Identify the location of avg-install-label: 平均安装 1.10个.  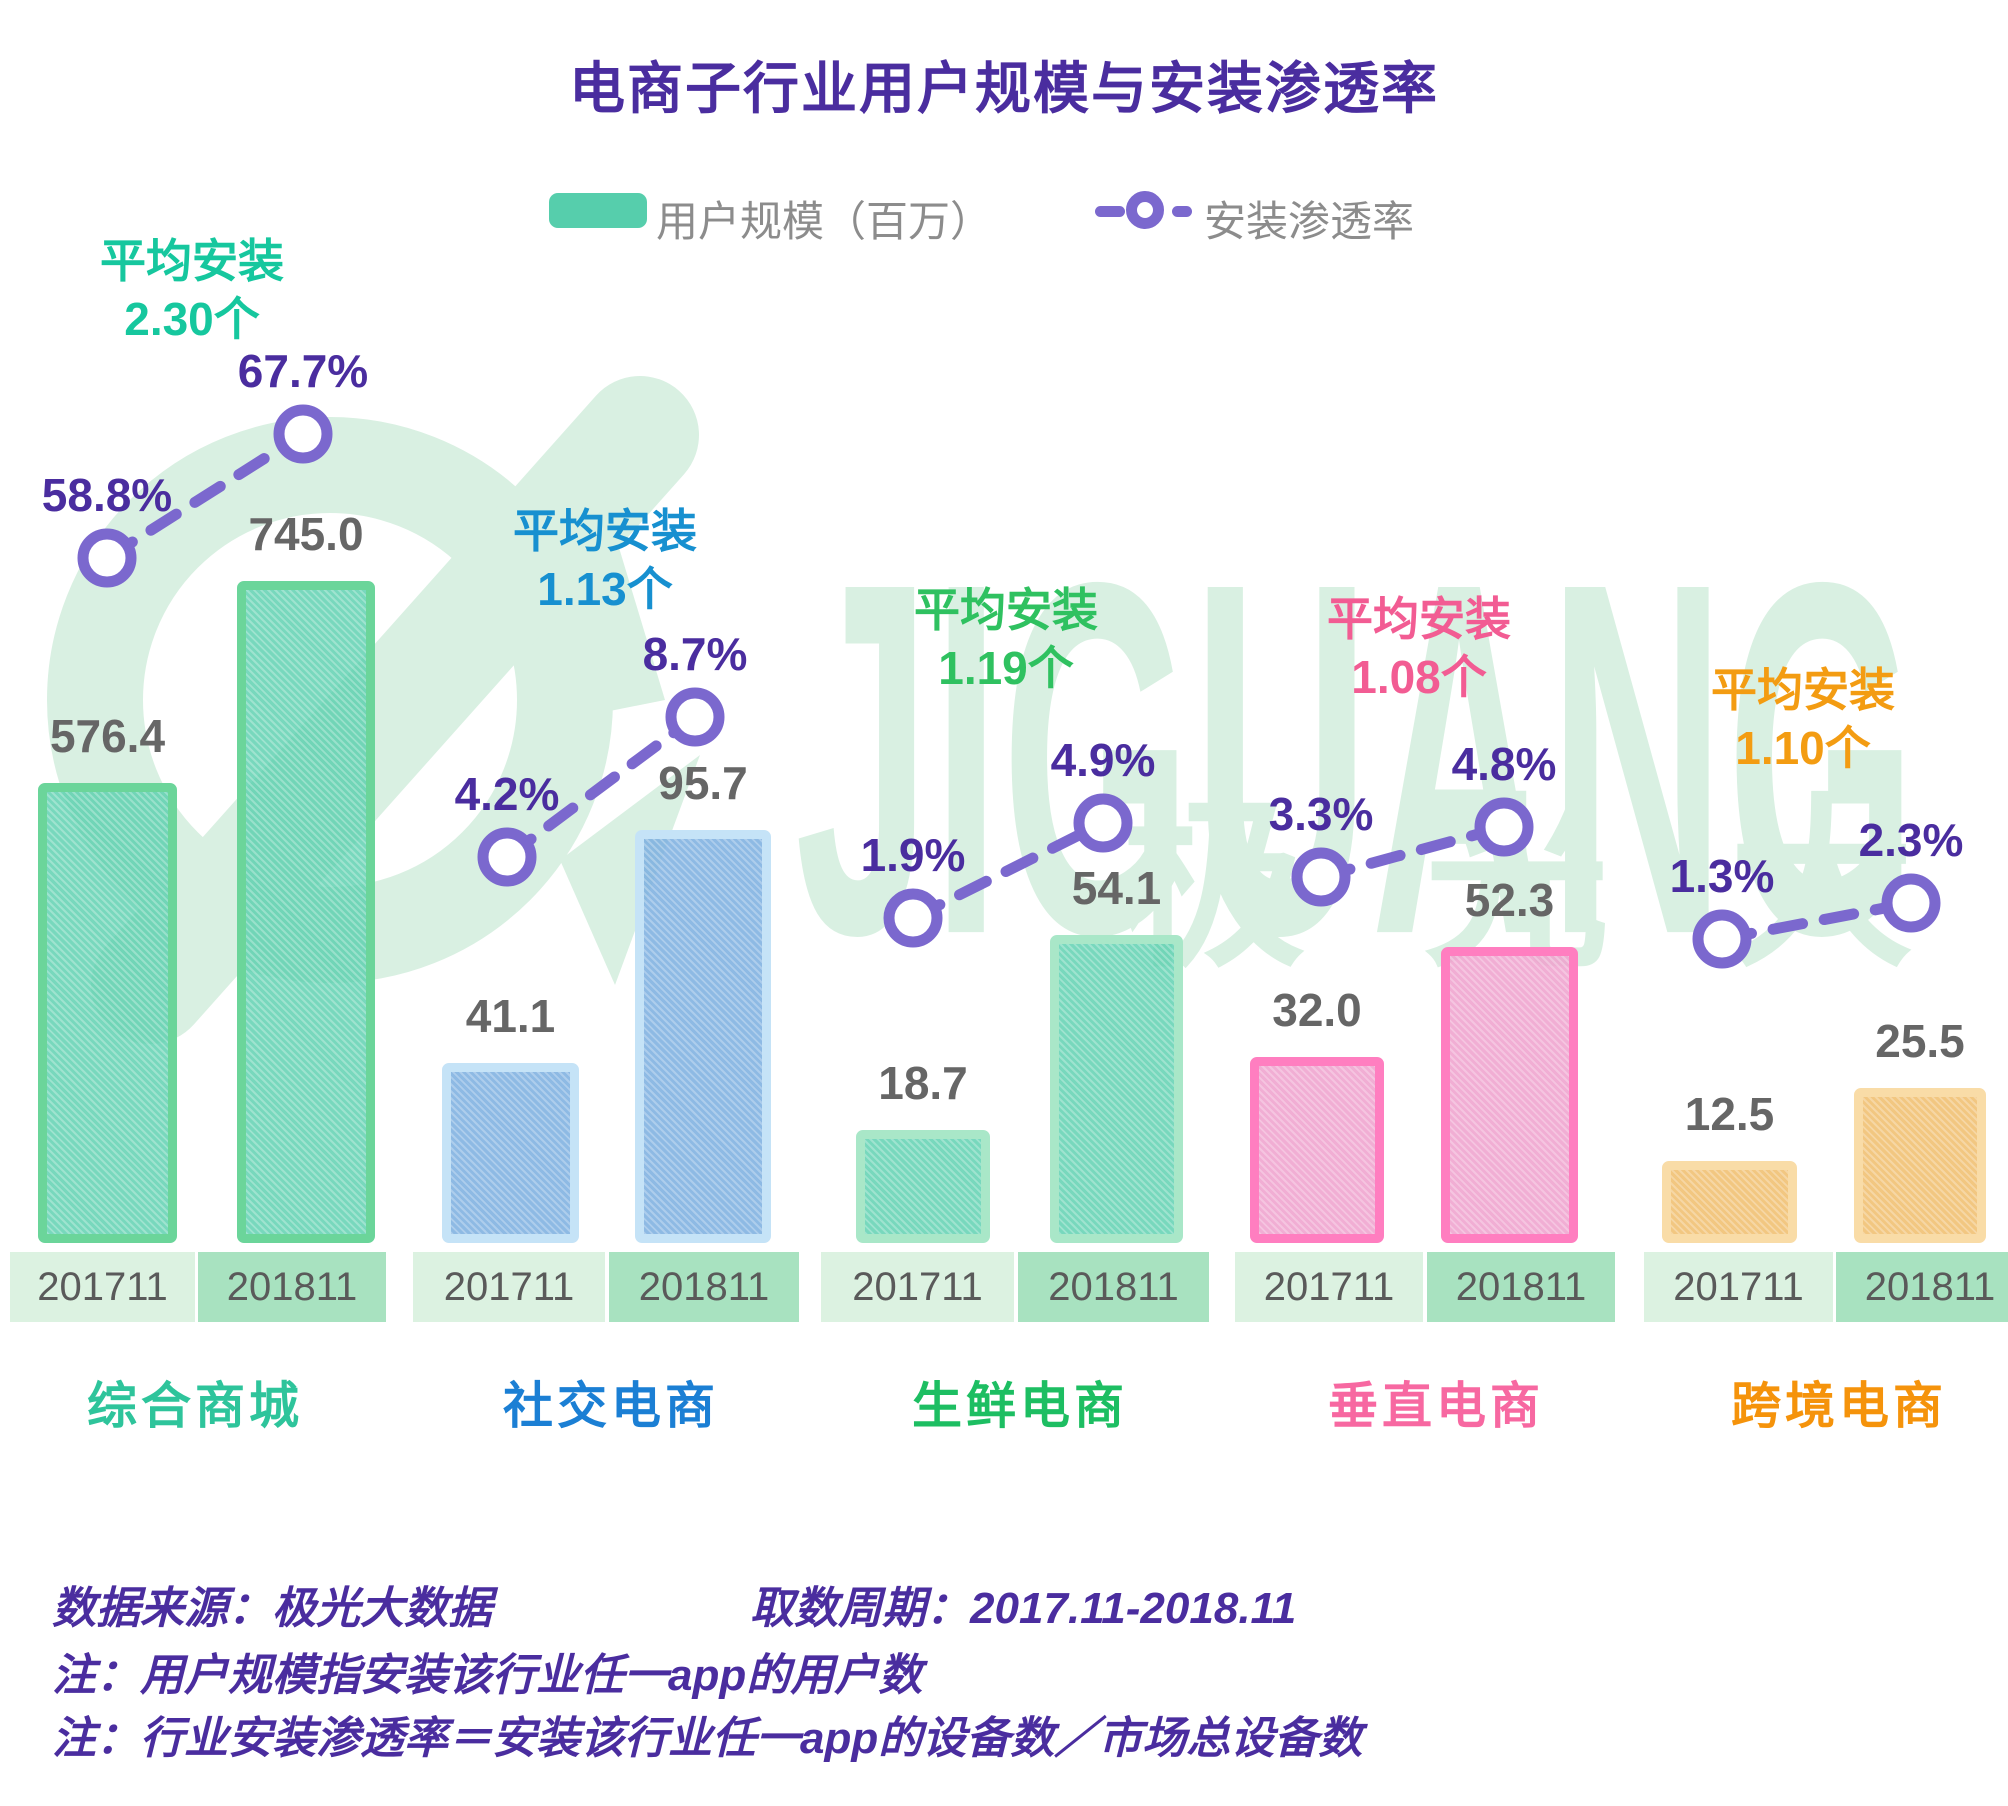
(1803, 719).